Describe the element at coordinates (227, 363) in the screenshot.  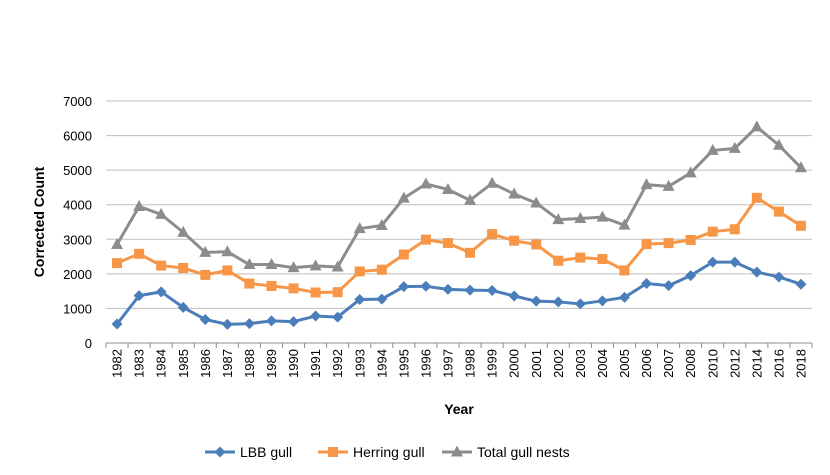
I see `x-tick-label: 1987` at that location.